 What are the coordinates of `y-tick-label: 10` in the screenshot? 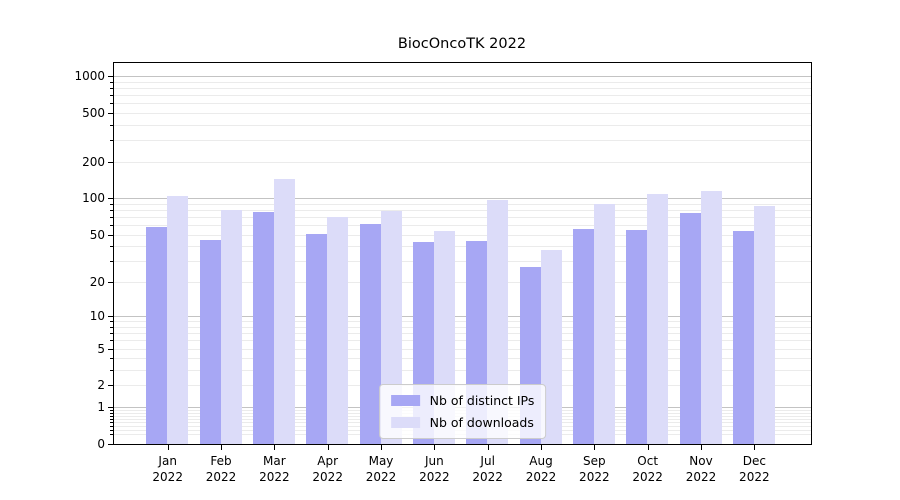 It's located at (97, 316).